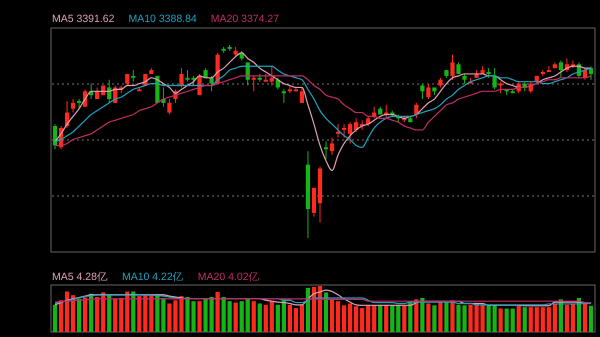  Describe the element at coordinates (83, 19) in the screenshot. I see `text: MA5 3391.62` at that location.